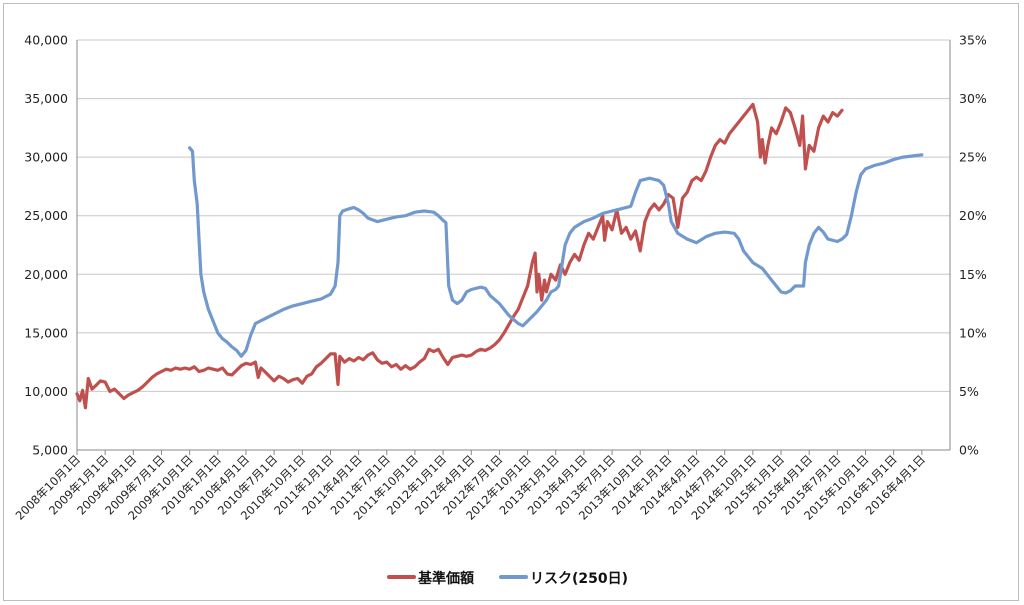  What do you see at coordinates (46, 274) in the screenshot?
I see `left-tick-label: 20,000` at bounding box center [46, 274].